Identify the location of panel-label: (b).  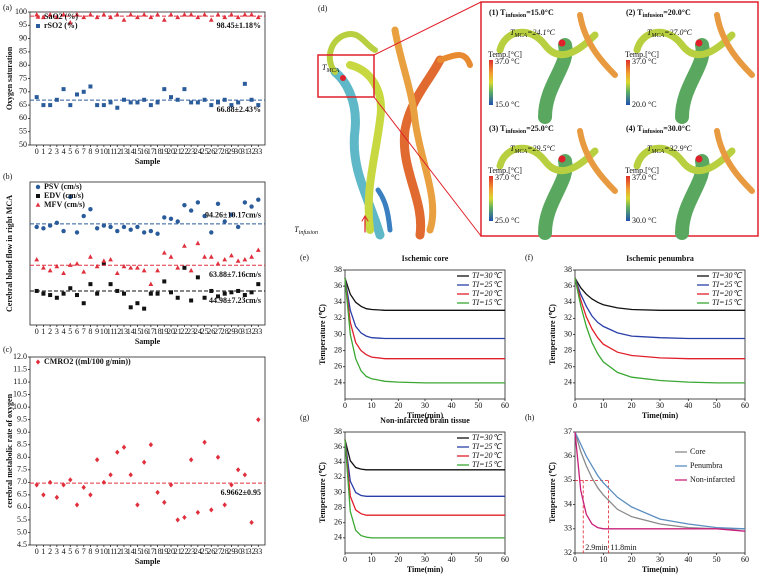
(8, 176).